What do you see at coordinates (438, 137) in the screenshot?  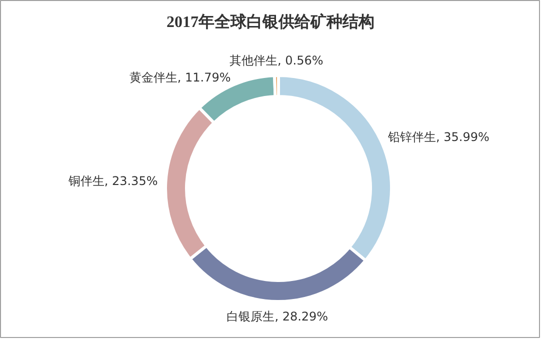 I see `slice-label: 铅锌伴生, 35.99%` at bounding box center [438, 137].